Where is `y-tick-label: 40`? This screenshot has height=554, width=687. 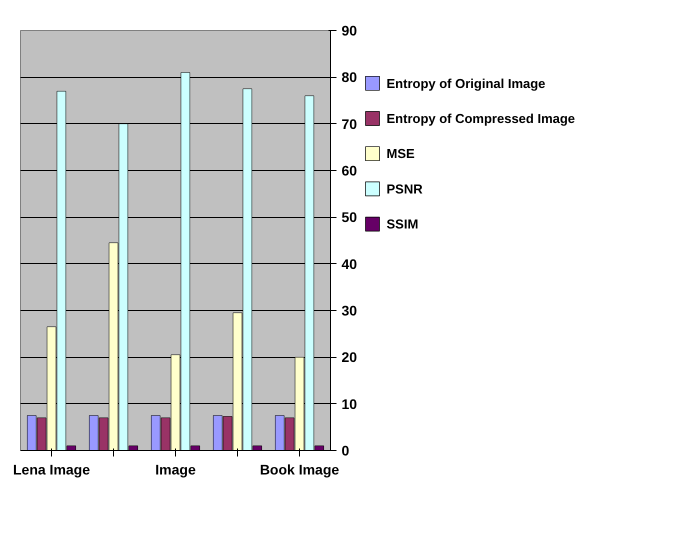 y-tick-label: 40 is located at coordinates (350, 264).